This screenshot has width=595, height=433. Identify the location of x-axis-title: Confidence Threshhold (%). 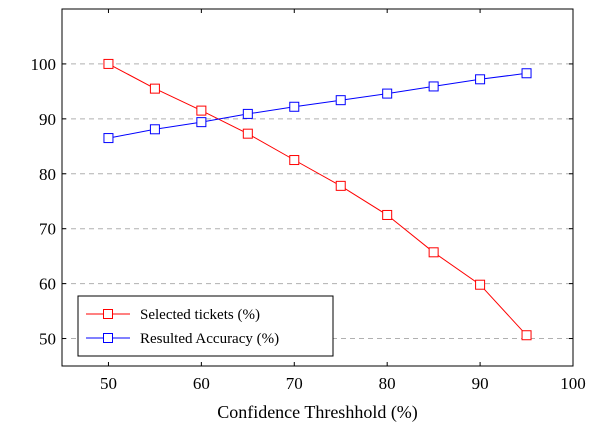
(317, 412).